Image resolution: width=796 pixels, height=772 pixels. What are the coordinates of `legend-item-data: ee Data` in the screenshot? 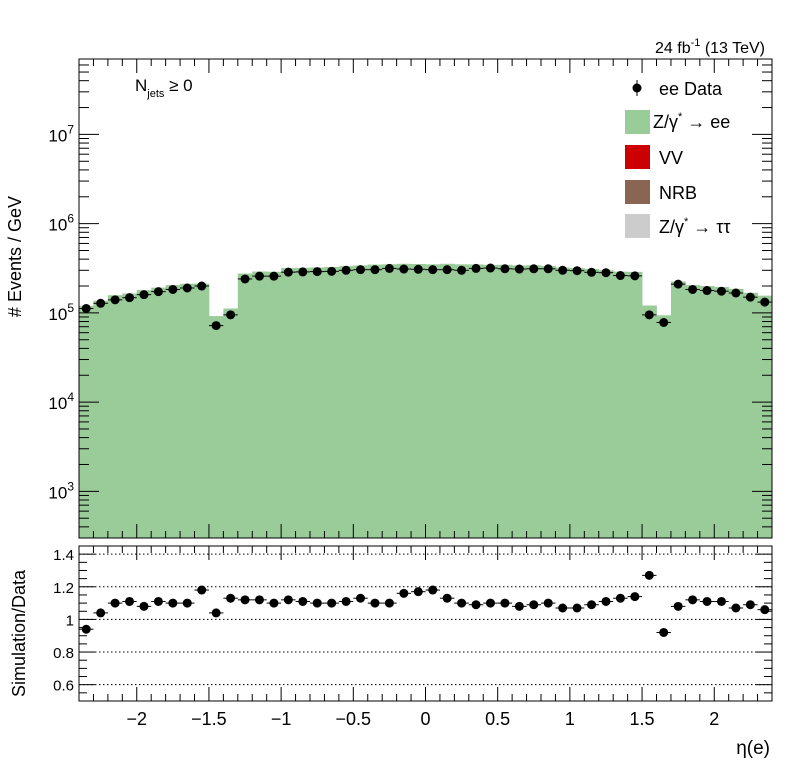 It's located at (677, 89).